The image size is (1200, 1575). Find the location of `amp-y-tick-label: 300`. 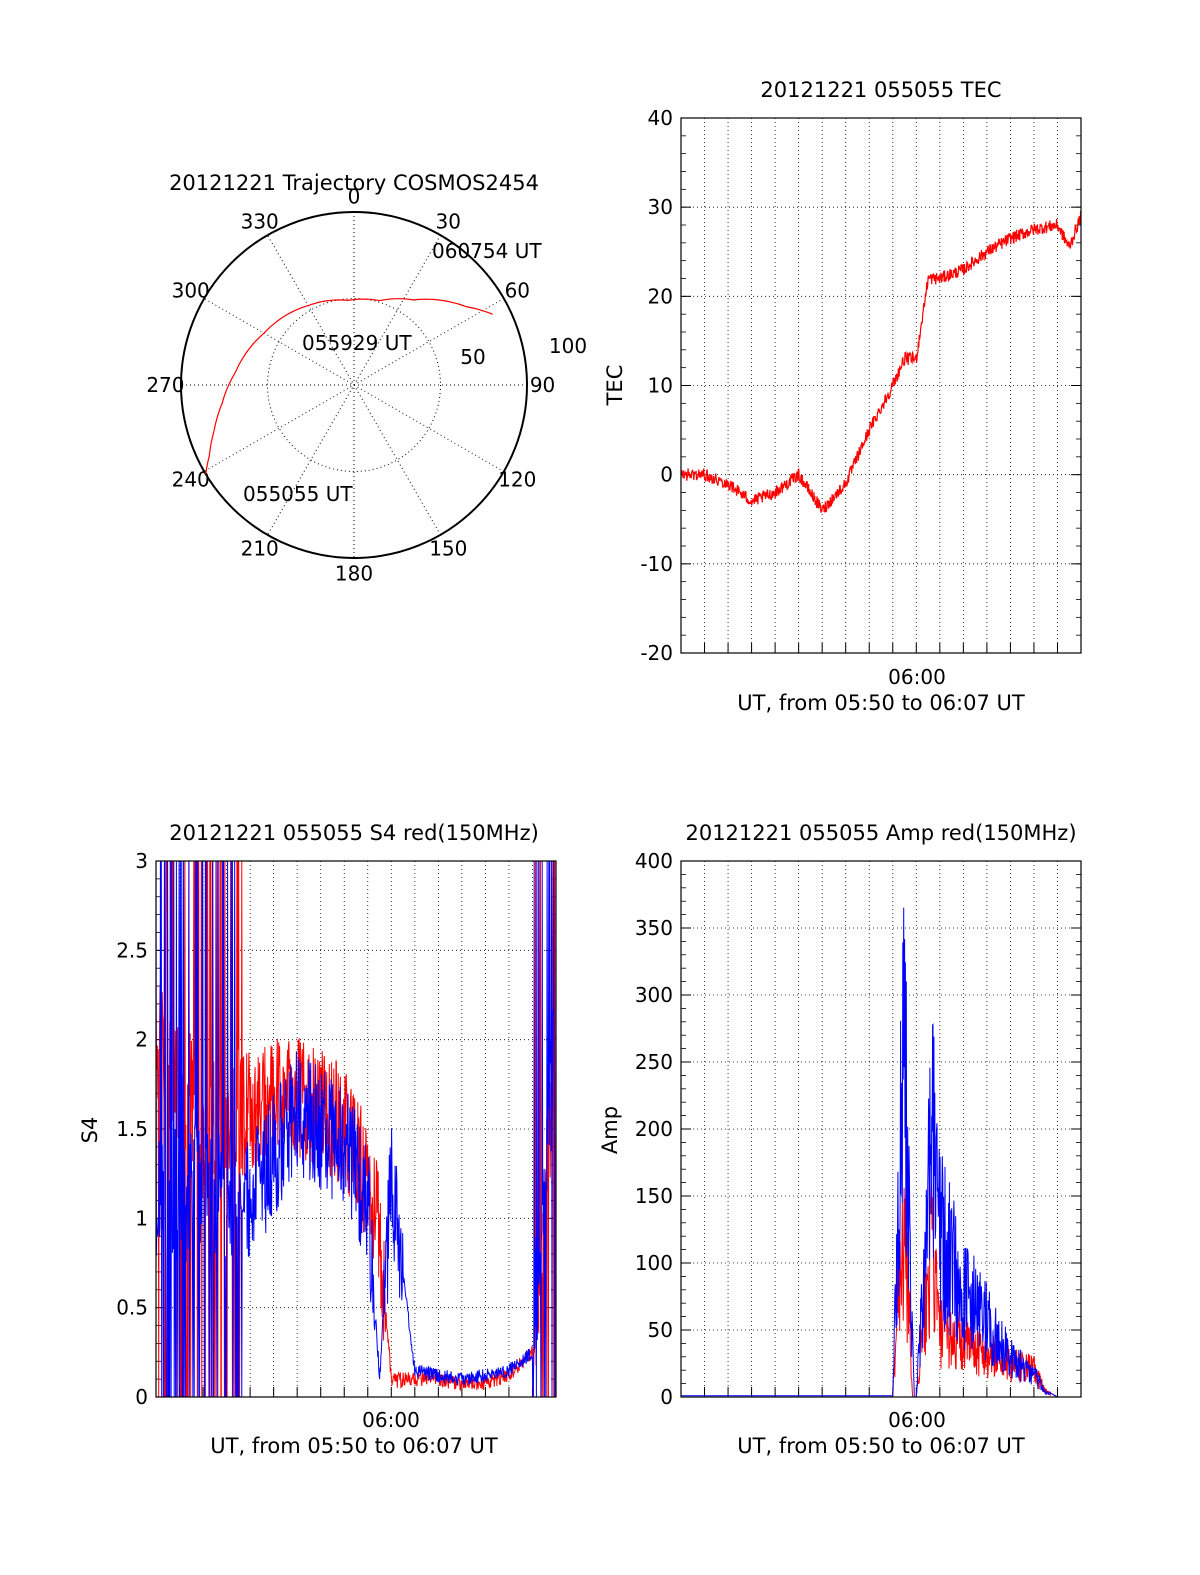

amp-y-tick-label: 300 is located at coordinates (654, 995).